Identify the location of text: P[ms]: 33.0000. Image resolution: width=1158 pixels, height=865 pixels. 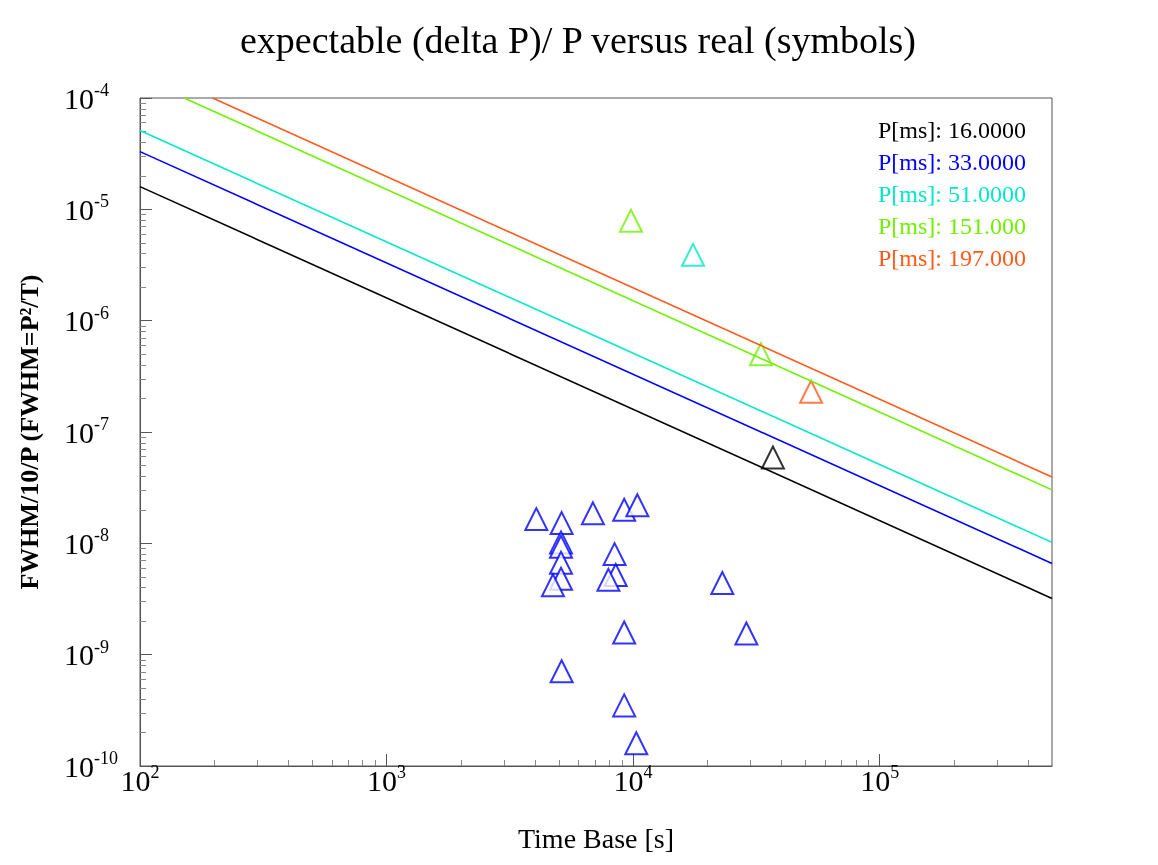
(951, 162).